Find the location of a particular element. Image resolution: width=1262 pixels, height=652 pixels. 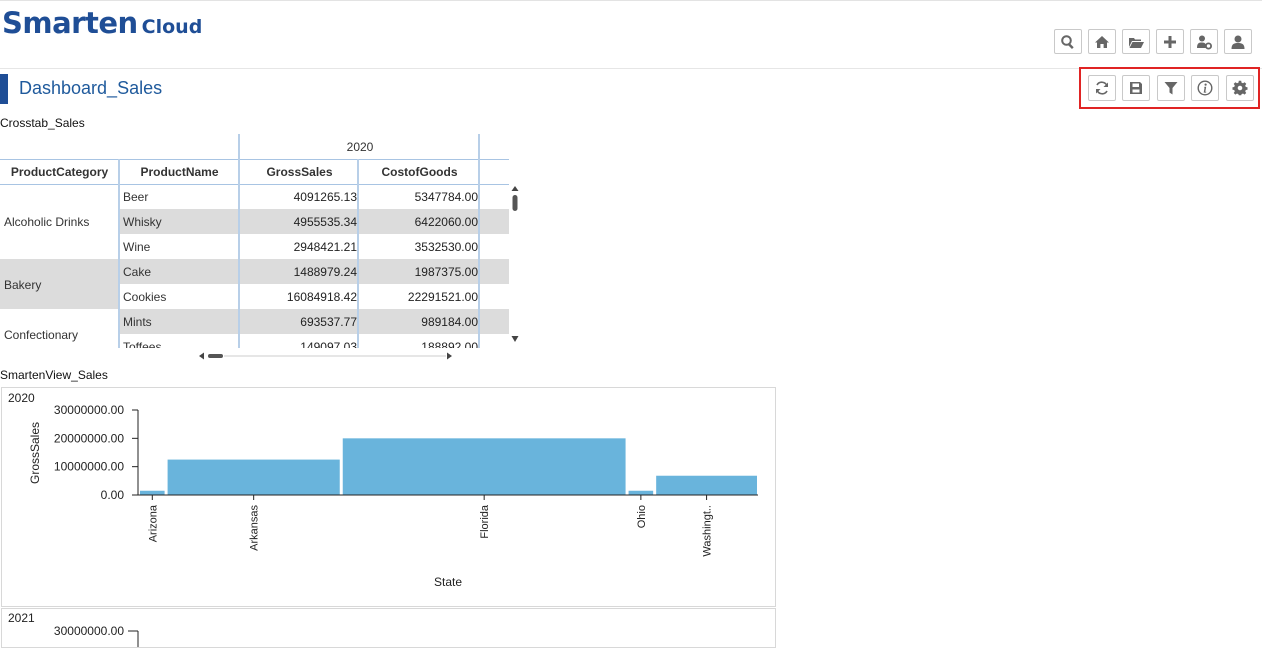

product-name-cell: Toffees is located at coordinates (142, 344).